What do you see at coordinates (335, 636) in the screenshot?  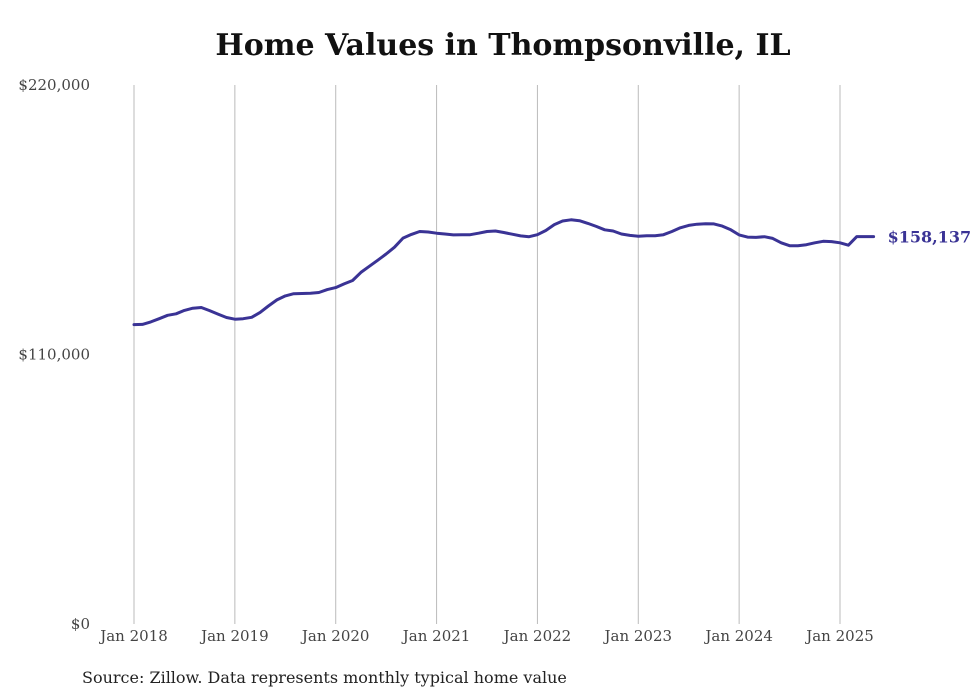 I see `x-tick-label: Jan 2020` at bounding box center [335, 636].